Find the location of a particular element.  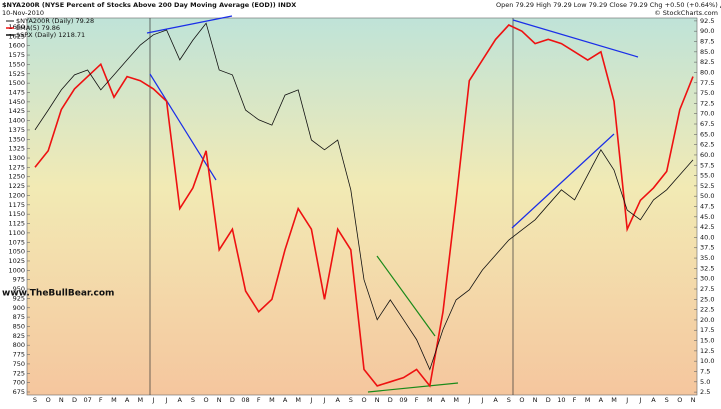

y-tick-label: 675 is located at coordinates (19, 392).